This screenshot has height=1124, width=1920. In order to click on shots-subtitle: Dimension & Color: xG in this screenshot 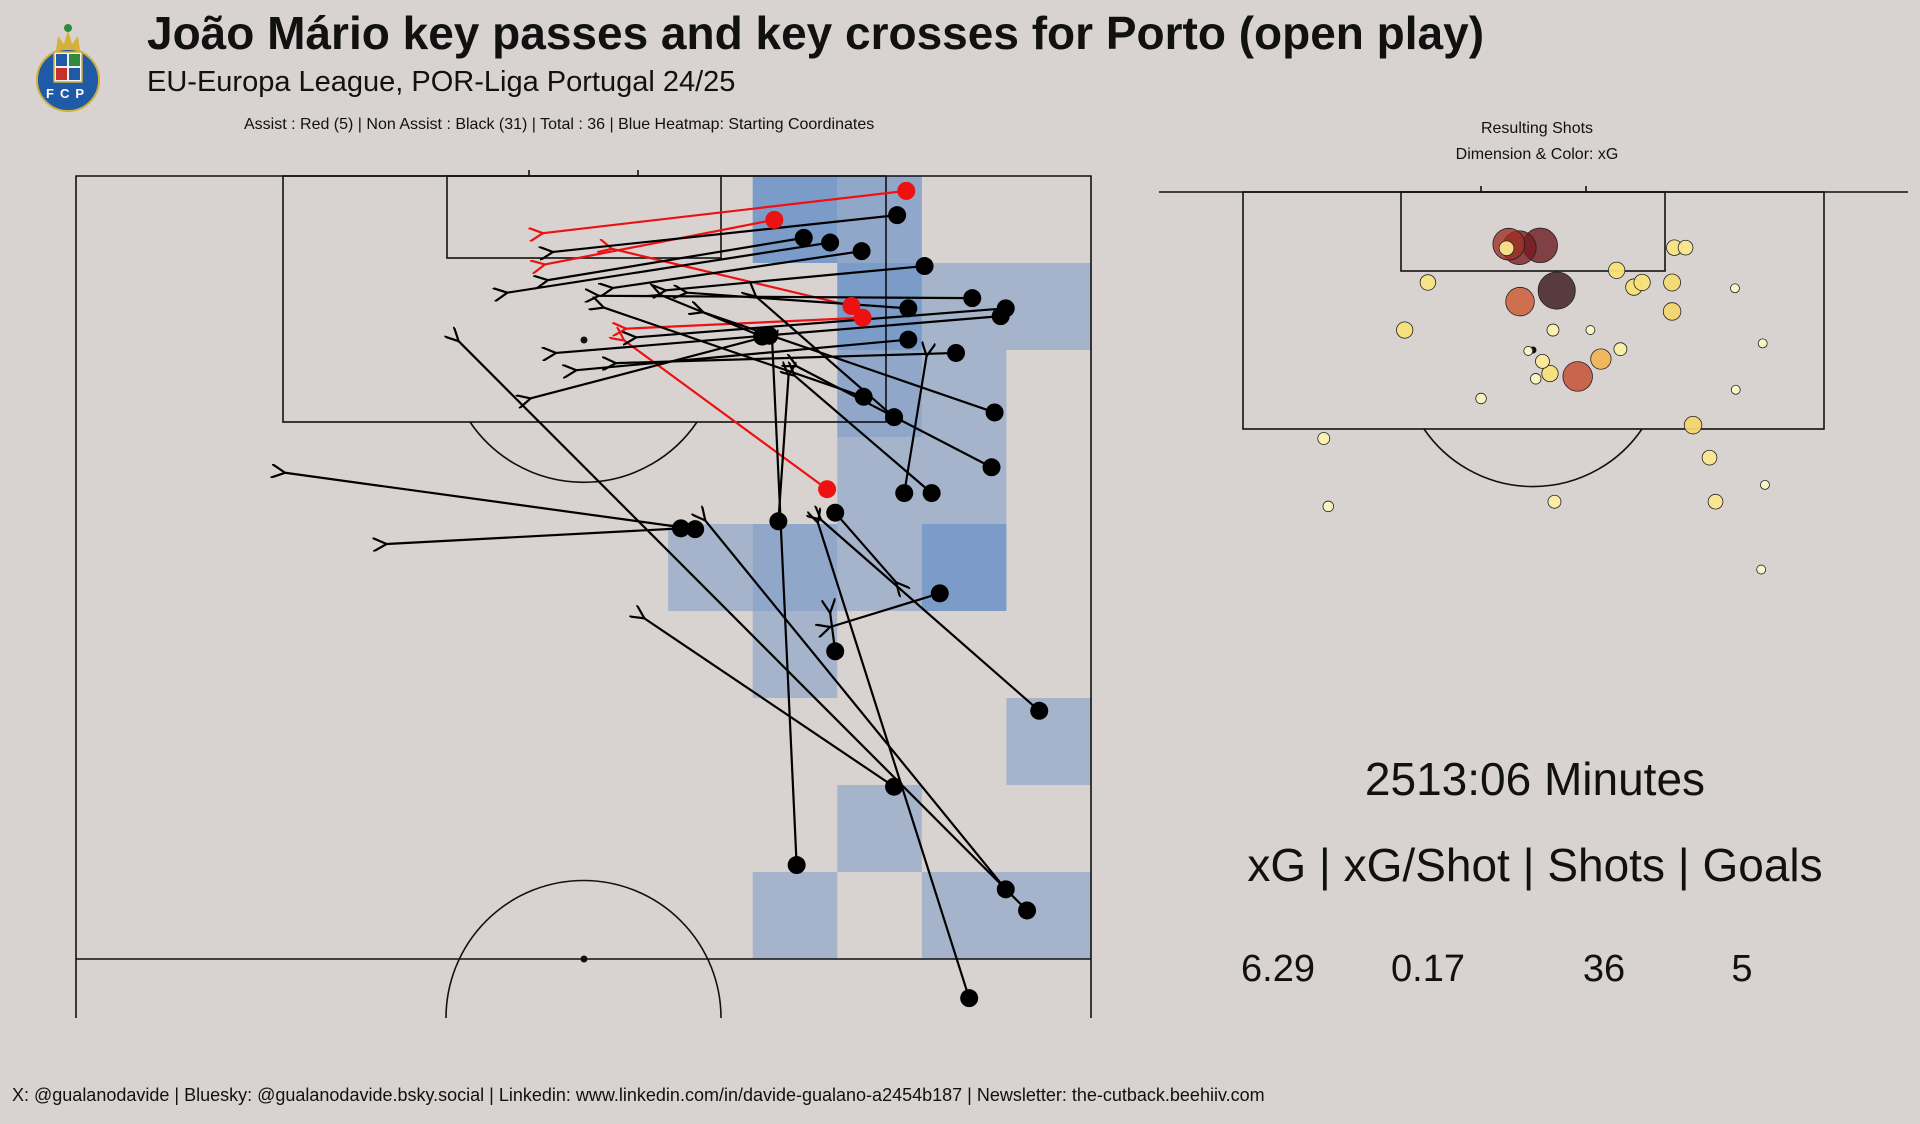, I will do `click(1537, 154)`.